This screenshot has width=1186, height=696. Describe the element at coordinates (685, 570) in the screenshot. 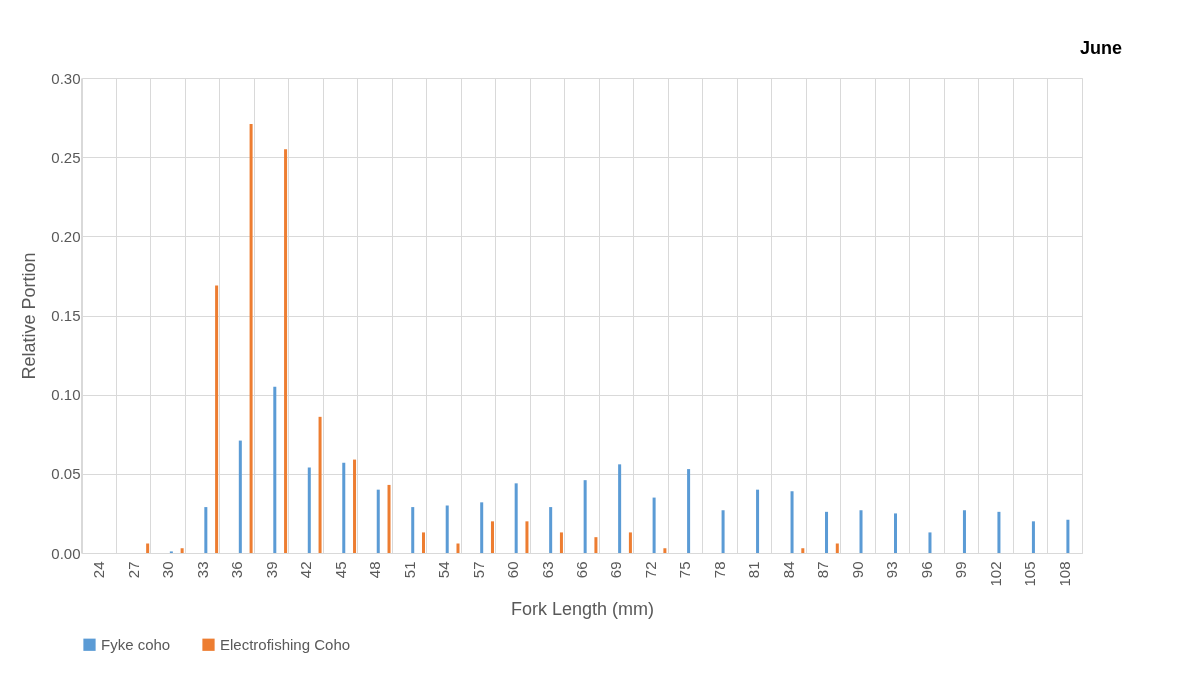

I see `x-tick-label: 75` at that location.